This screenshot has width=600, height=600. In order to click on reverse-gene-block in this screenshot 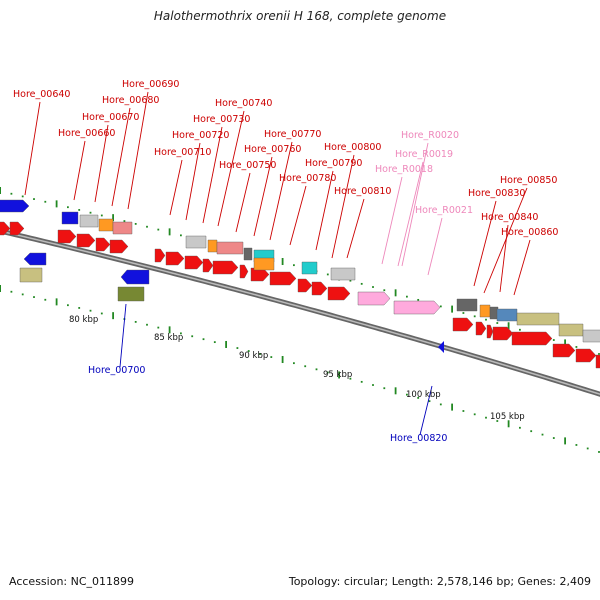, I will do `click(131, 294)`.